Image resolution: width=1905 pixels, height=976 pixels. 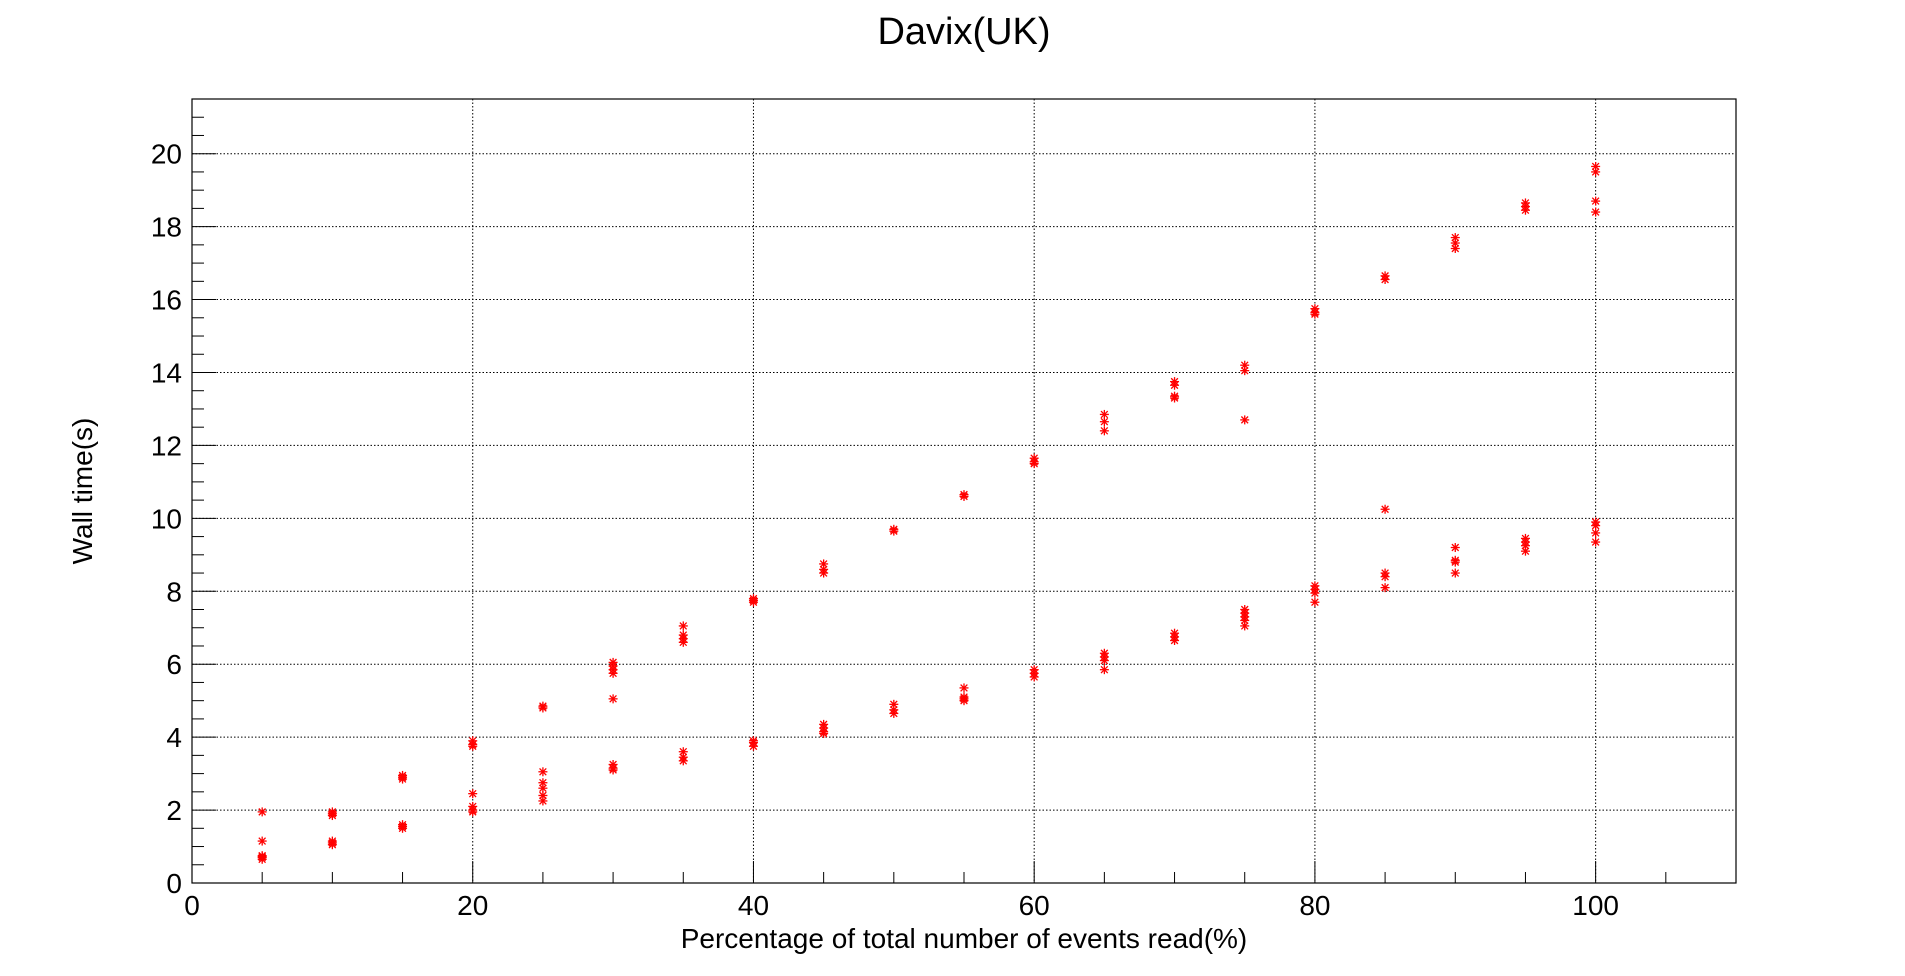 I want to click on y-tick-label: 4, so click(x=174, y=737).